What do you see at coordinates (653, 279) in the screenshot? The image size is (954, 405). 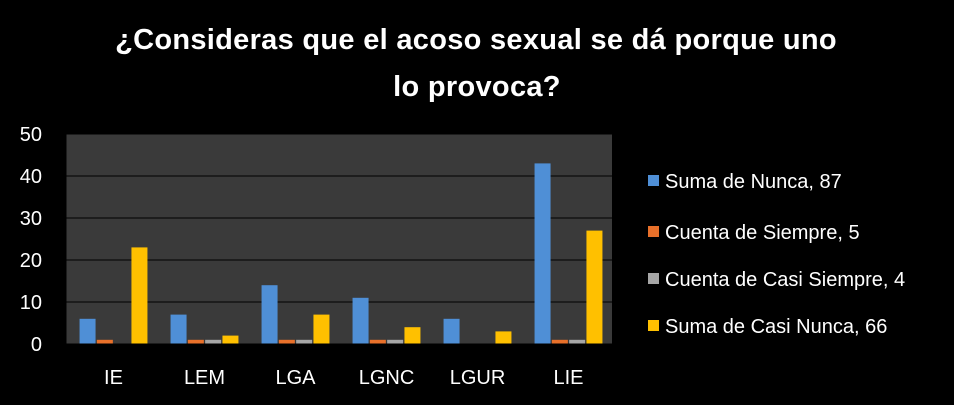 I see `legend-swatch-cuenta-de-casi-siempre` at bounding box center [653, 279].